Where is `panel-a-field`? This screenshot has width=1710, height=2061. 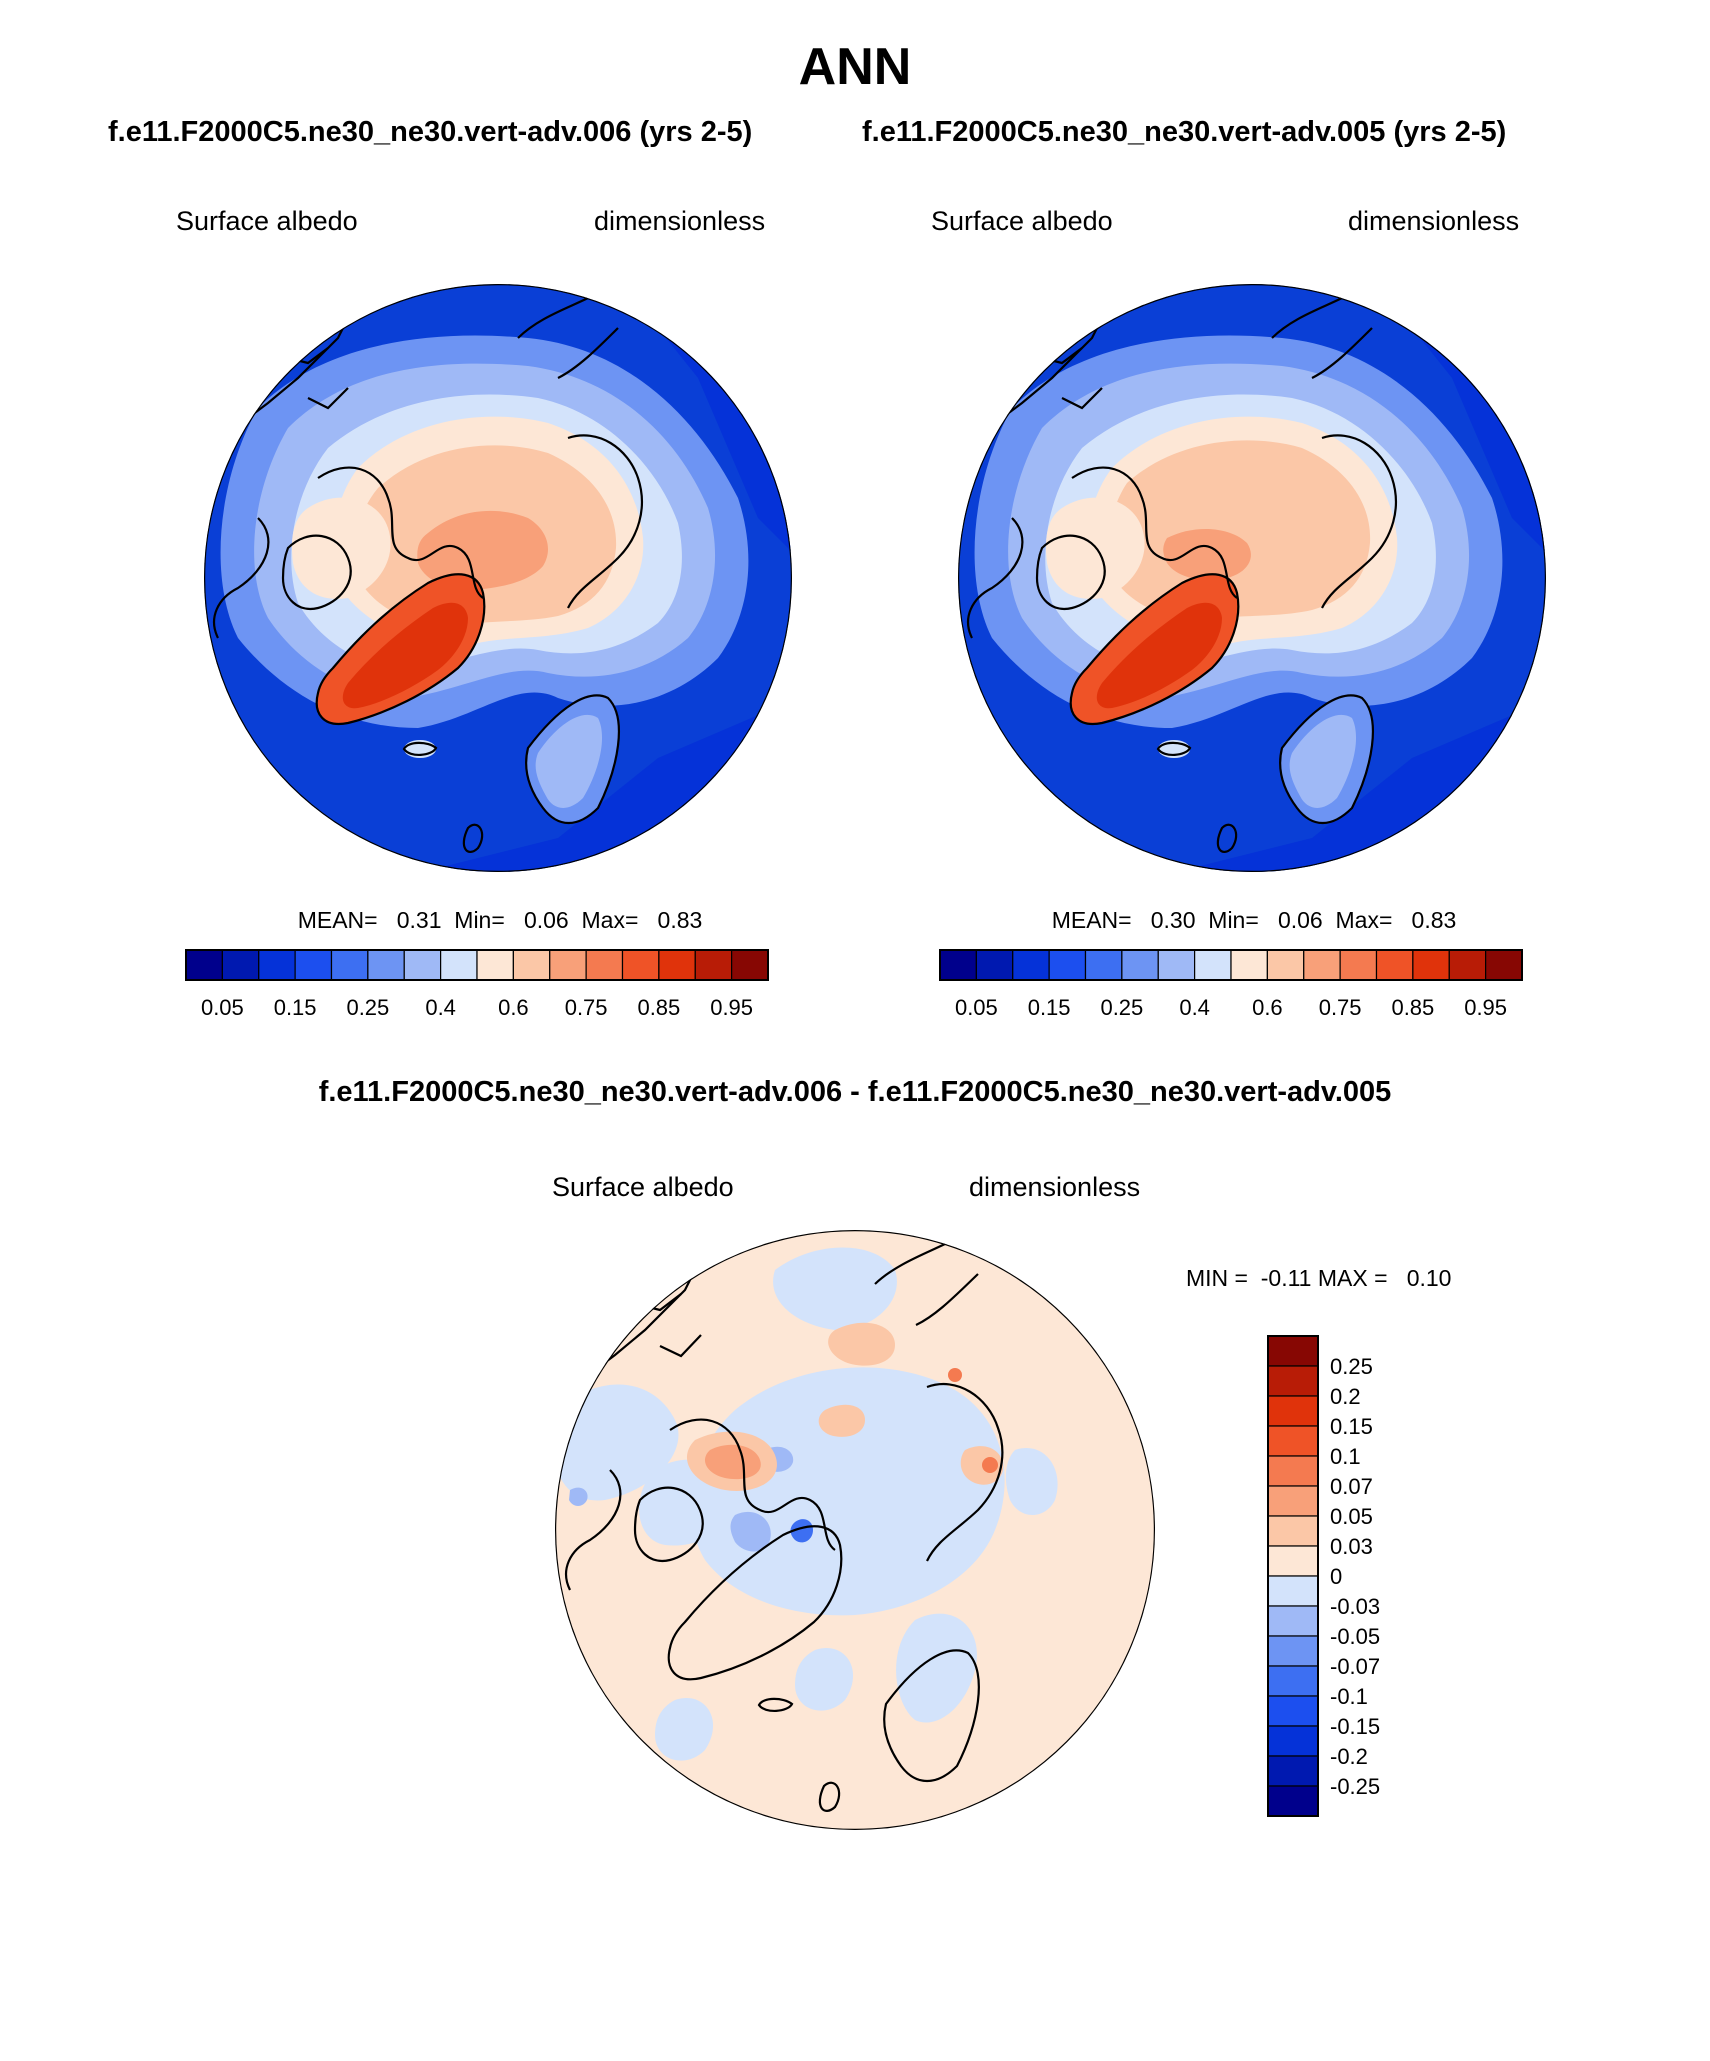 panel-a-field is located at coordinates (498, 578).